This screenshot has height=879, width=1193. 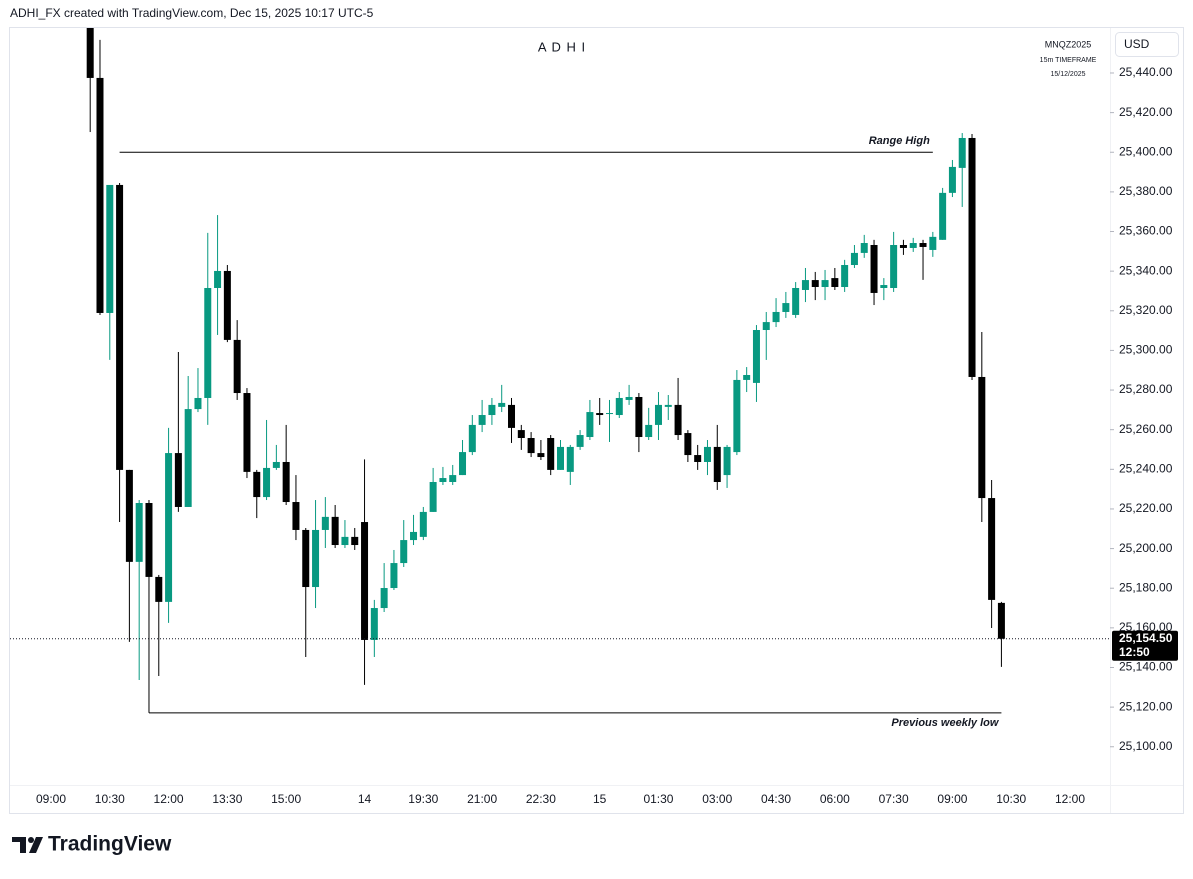 What do you see at coordinates (110, 844) in the screenshot?
I see `brand: TradingView` at bounding box center [110, 844].